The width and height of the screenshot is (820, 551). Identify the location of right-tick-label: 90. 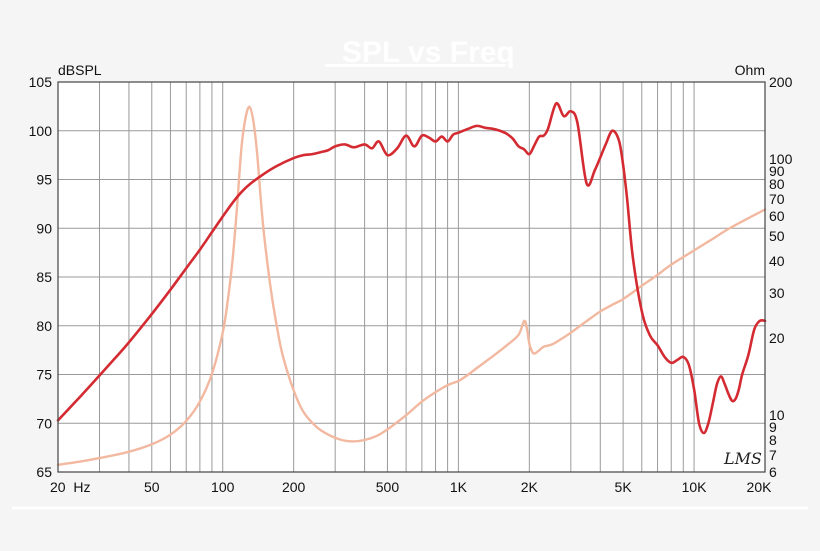
(777, 171).